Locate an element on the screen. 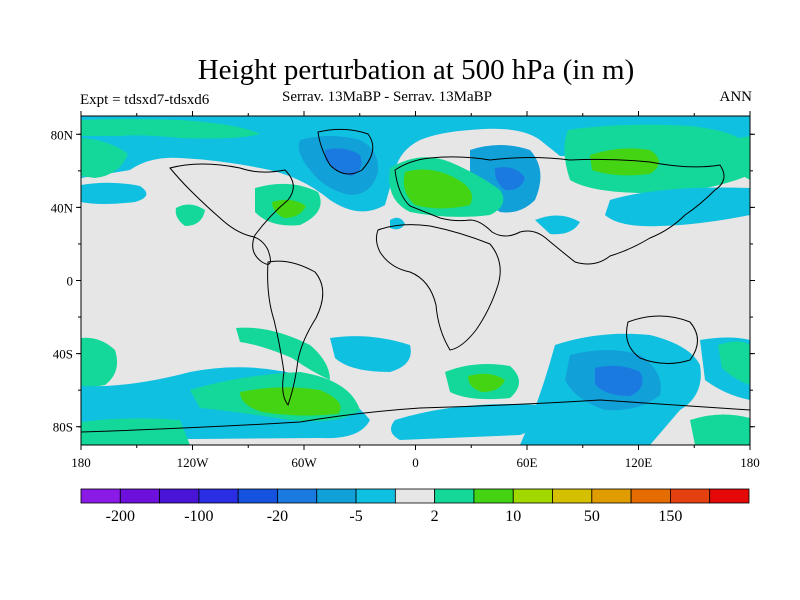 This screenshot has width=800, height=600. colorbar-label: 50 is located at coordinates (592, 516).